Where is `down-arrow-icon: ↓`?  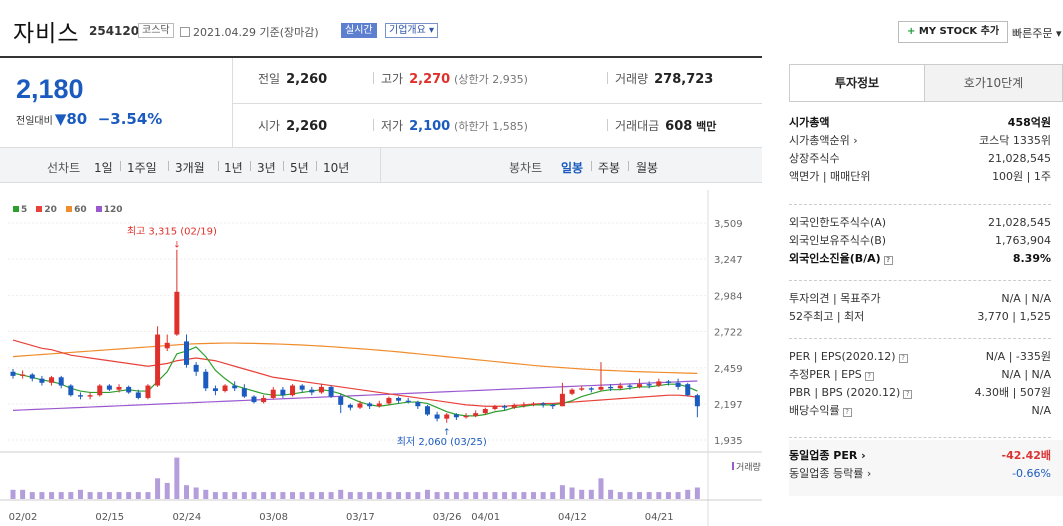 down-arrow-icon: ↓ is located at coordinates (177, 246).